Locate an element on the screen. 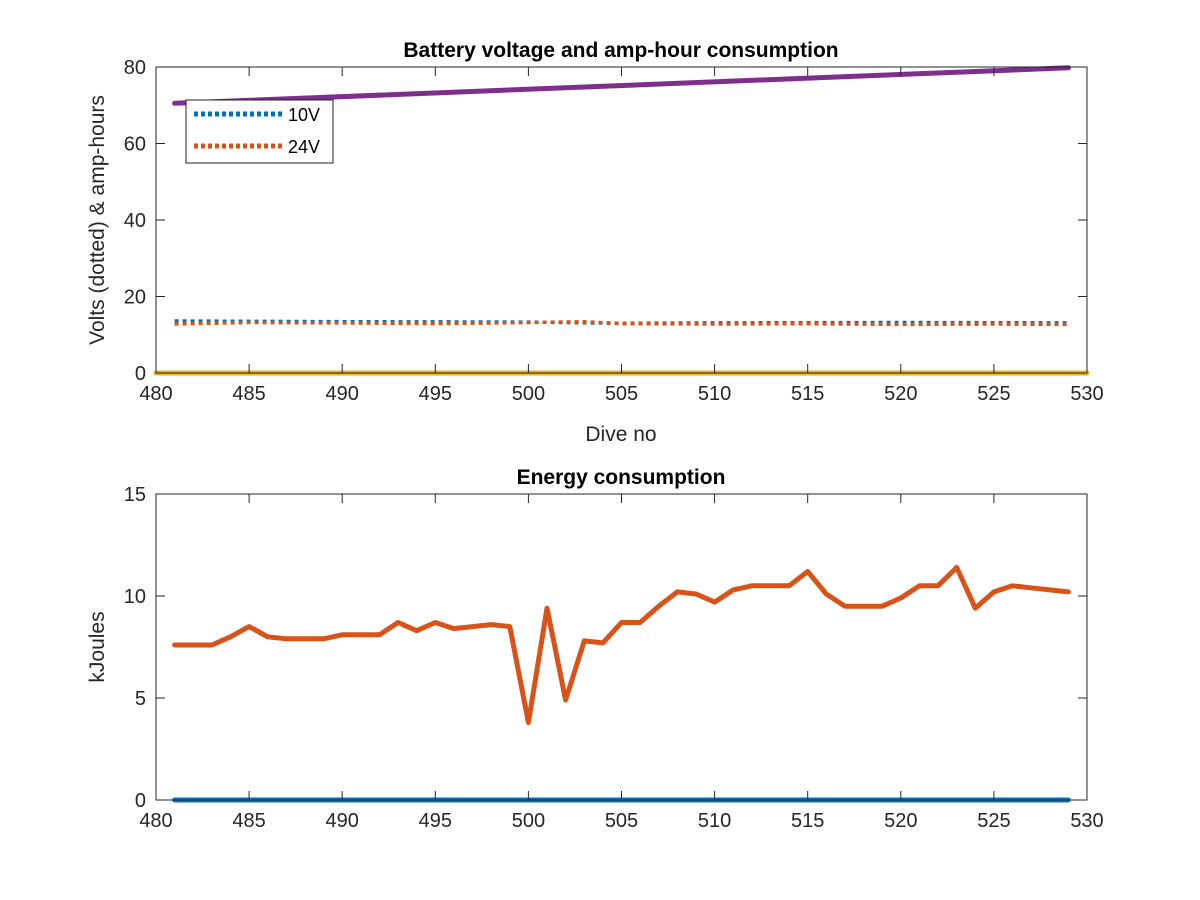 This screenshot has height=900, width=1200. voltage-x-tick-label: 510 is located at coordinates (714, 394).